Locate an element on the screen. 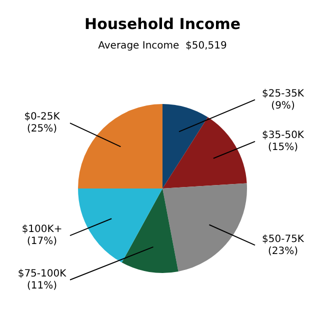 The width and height of the screenshot is (325, 325). slice-label: $35-50K is located at coordinates (283, 136).